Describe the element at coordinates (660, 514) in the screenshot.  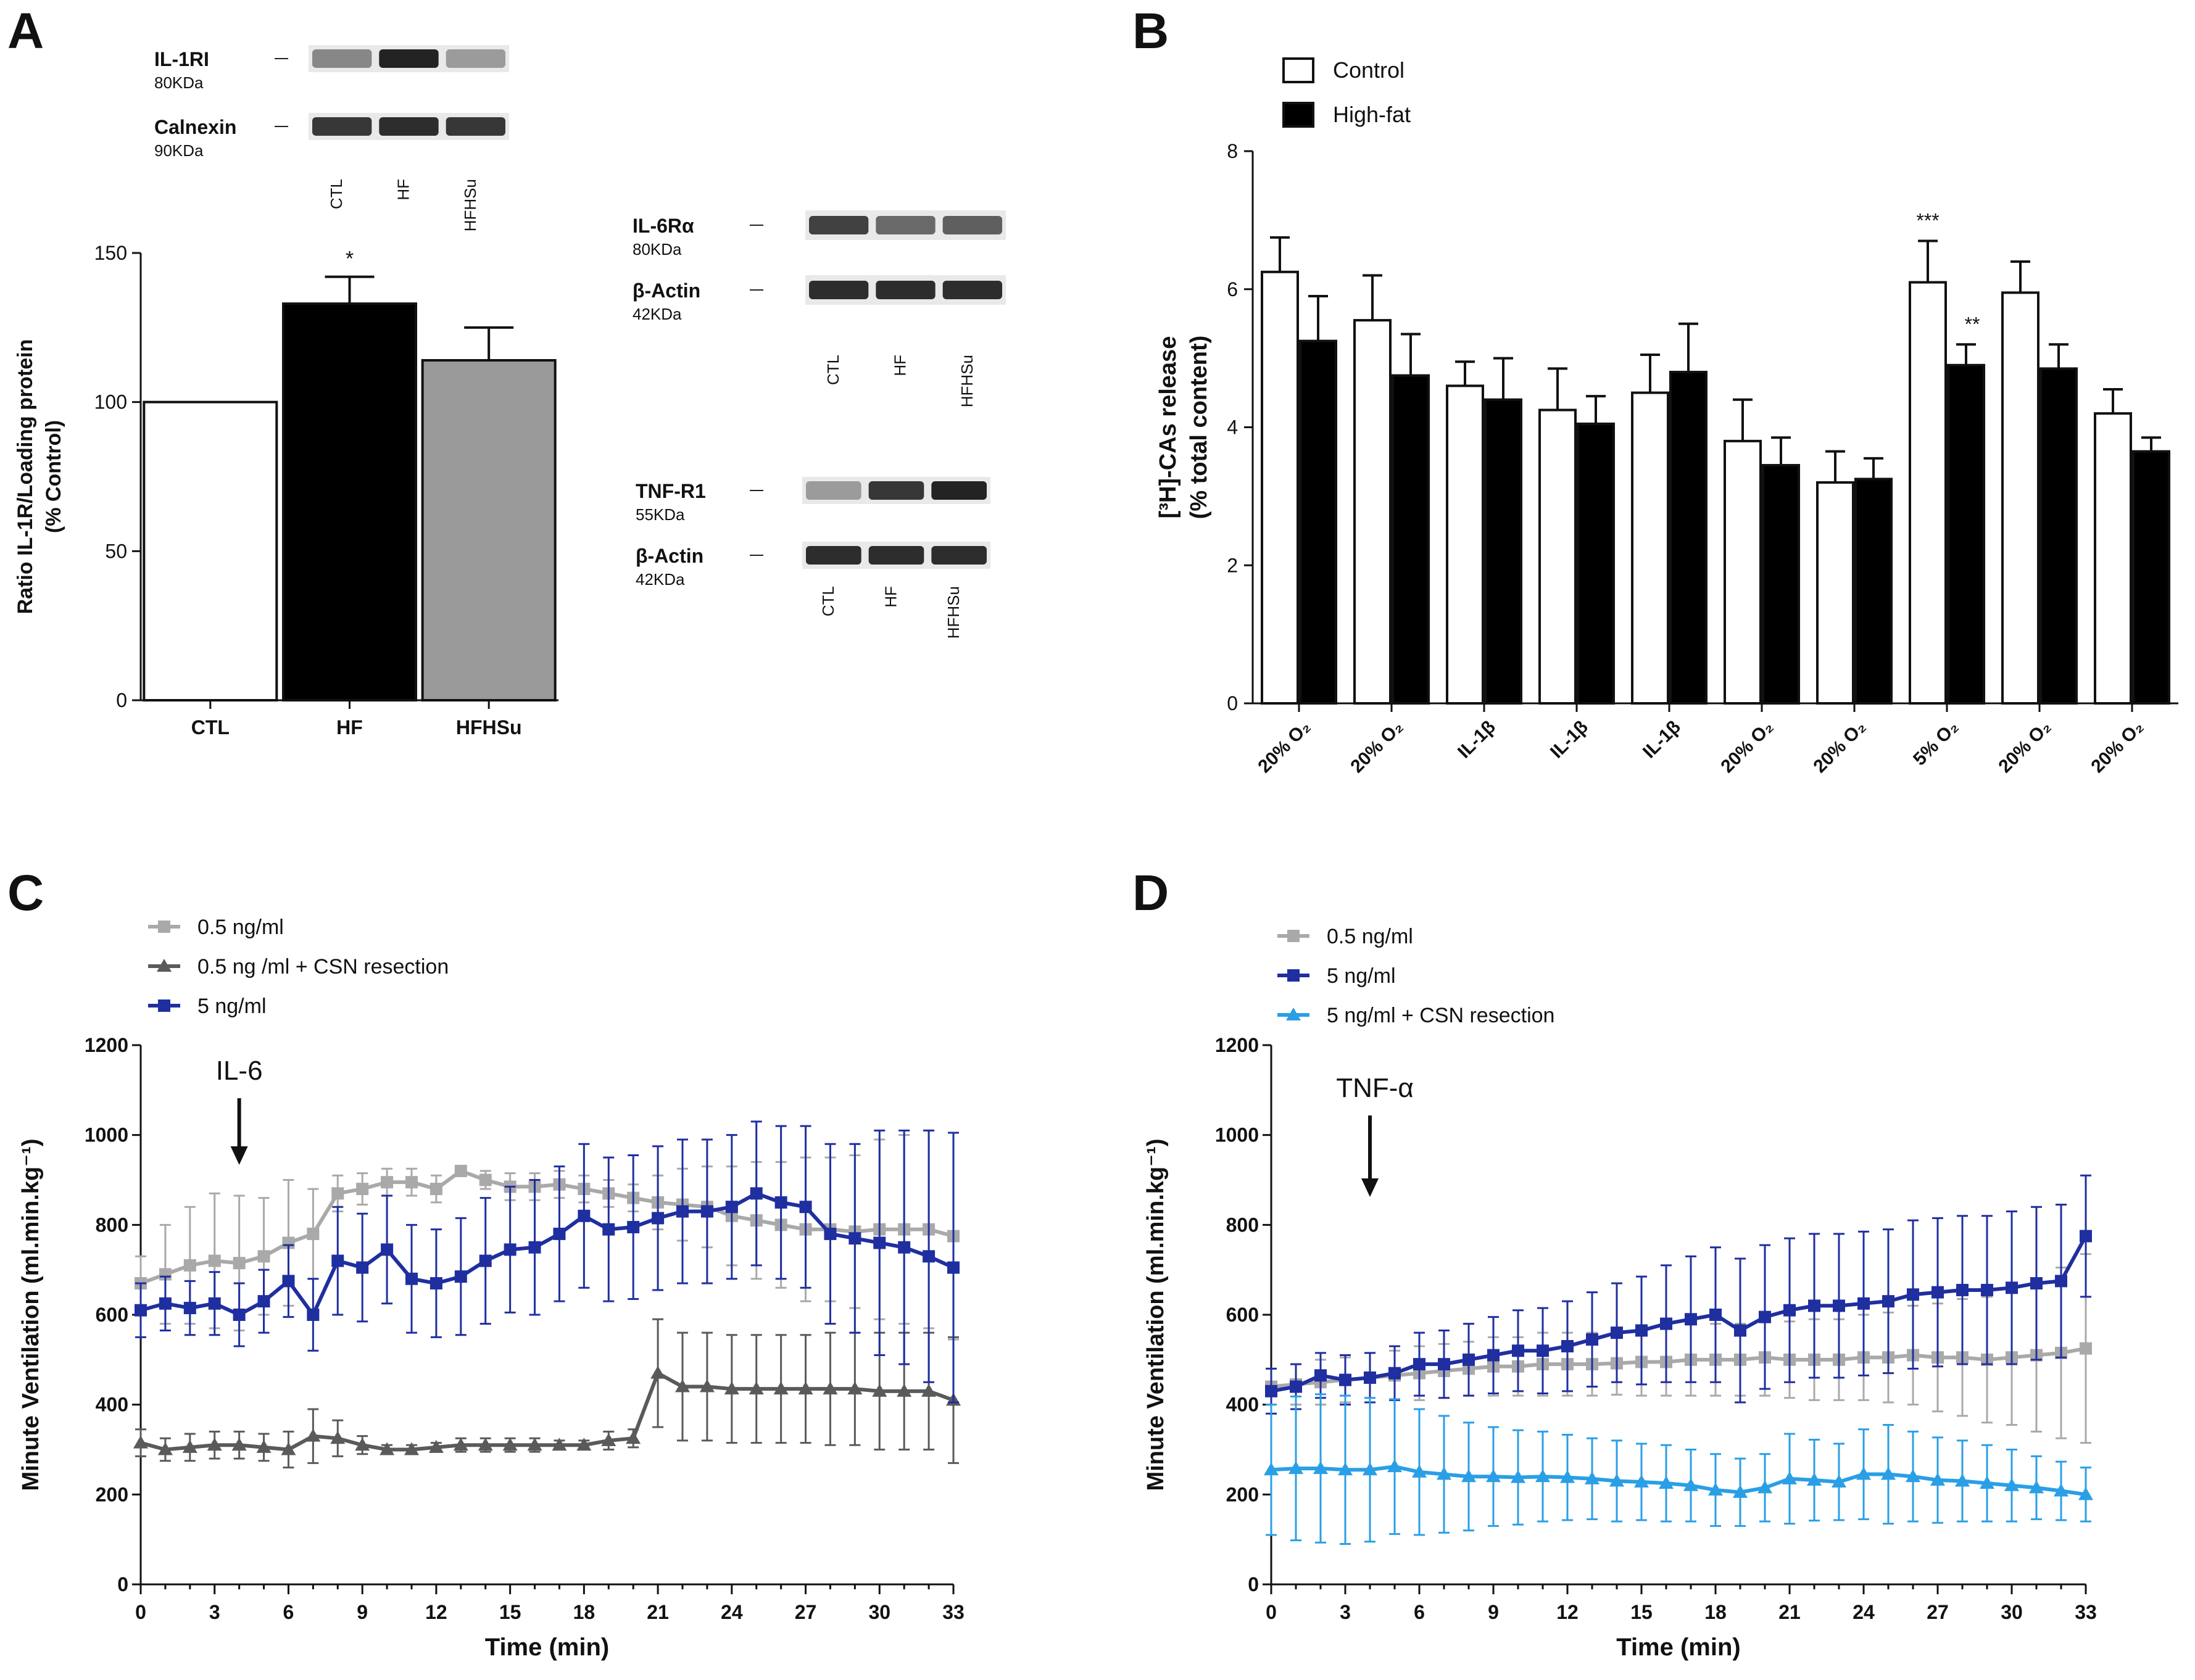
I see `blot-kda: 55KDa` at that location.